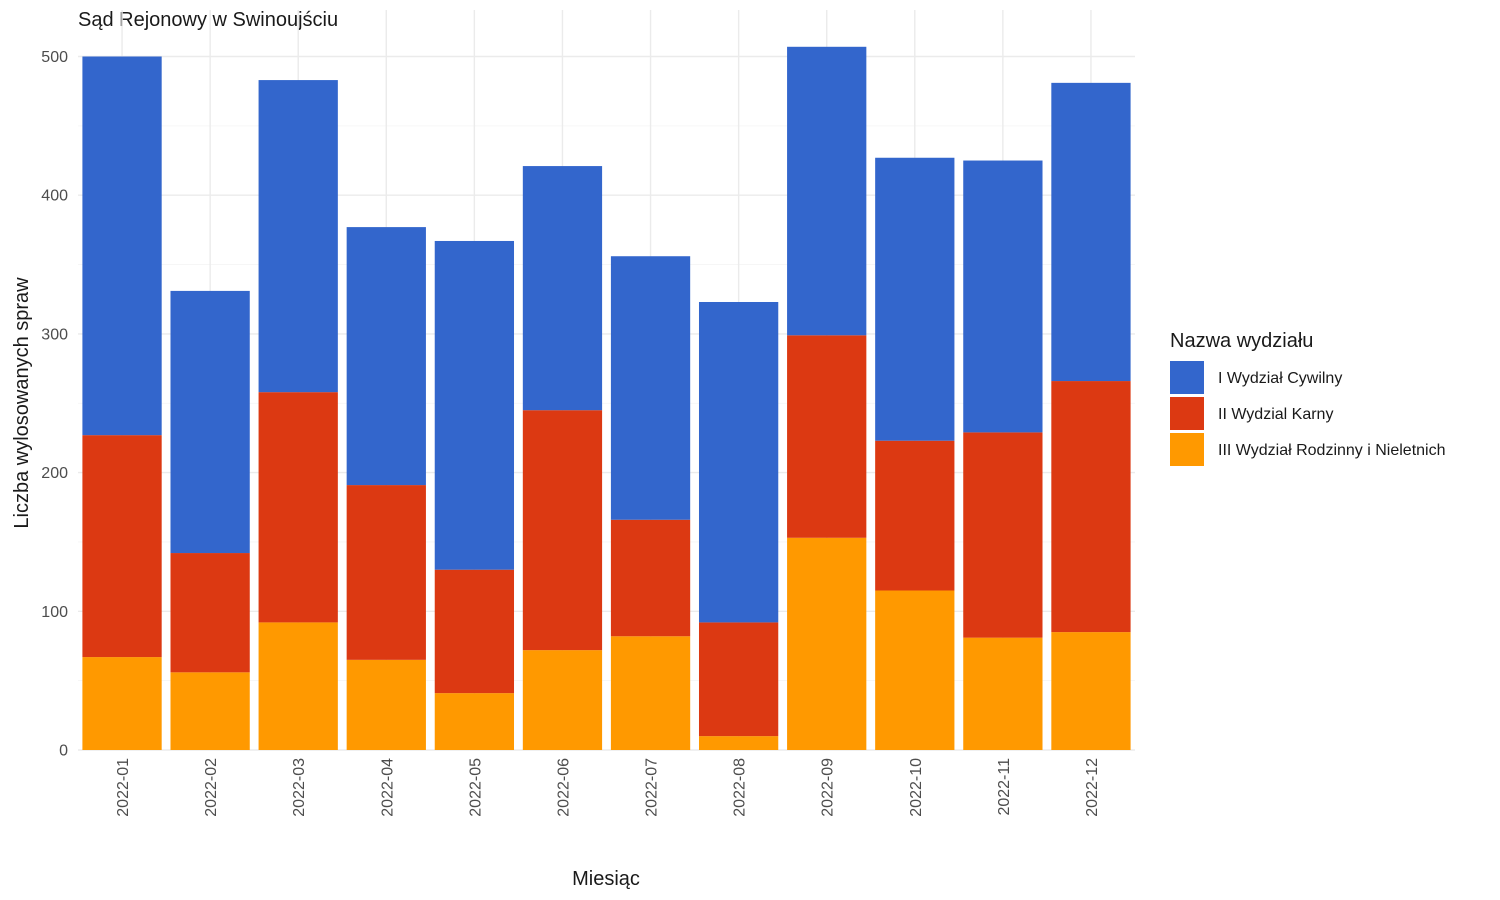  Describe the element at coordinates (54, 404) in the screenshot. I see `y-axis-ticks: 0 100 200 300 400 500` at that location.